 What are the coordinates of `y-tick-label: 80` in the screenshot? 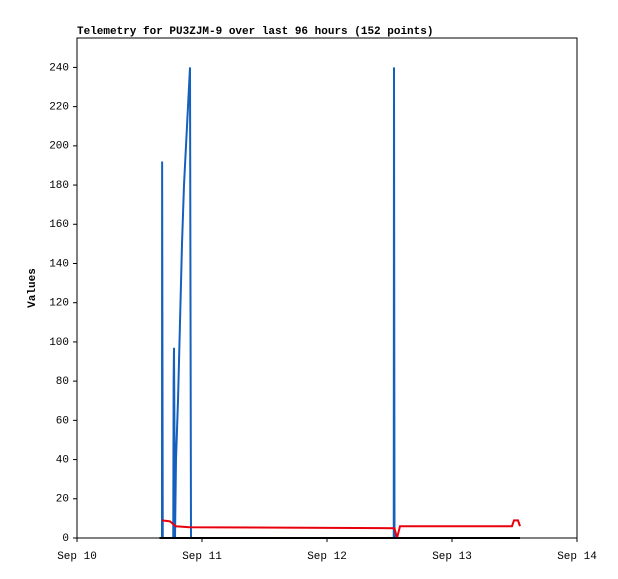 It's located at (62, 382).